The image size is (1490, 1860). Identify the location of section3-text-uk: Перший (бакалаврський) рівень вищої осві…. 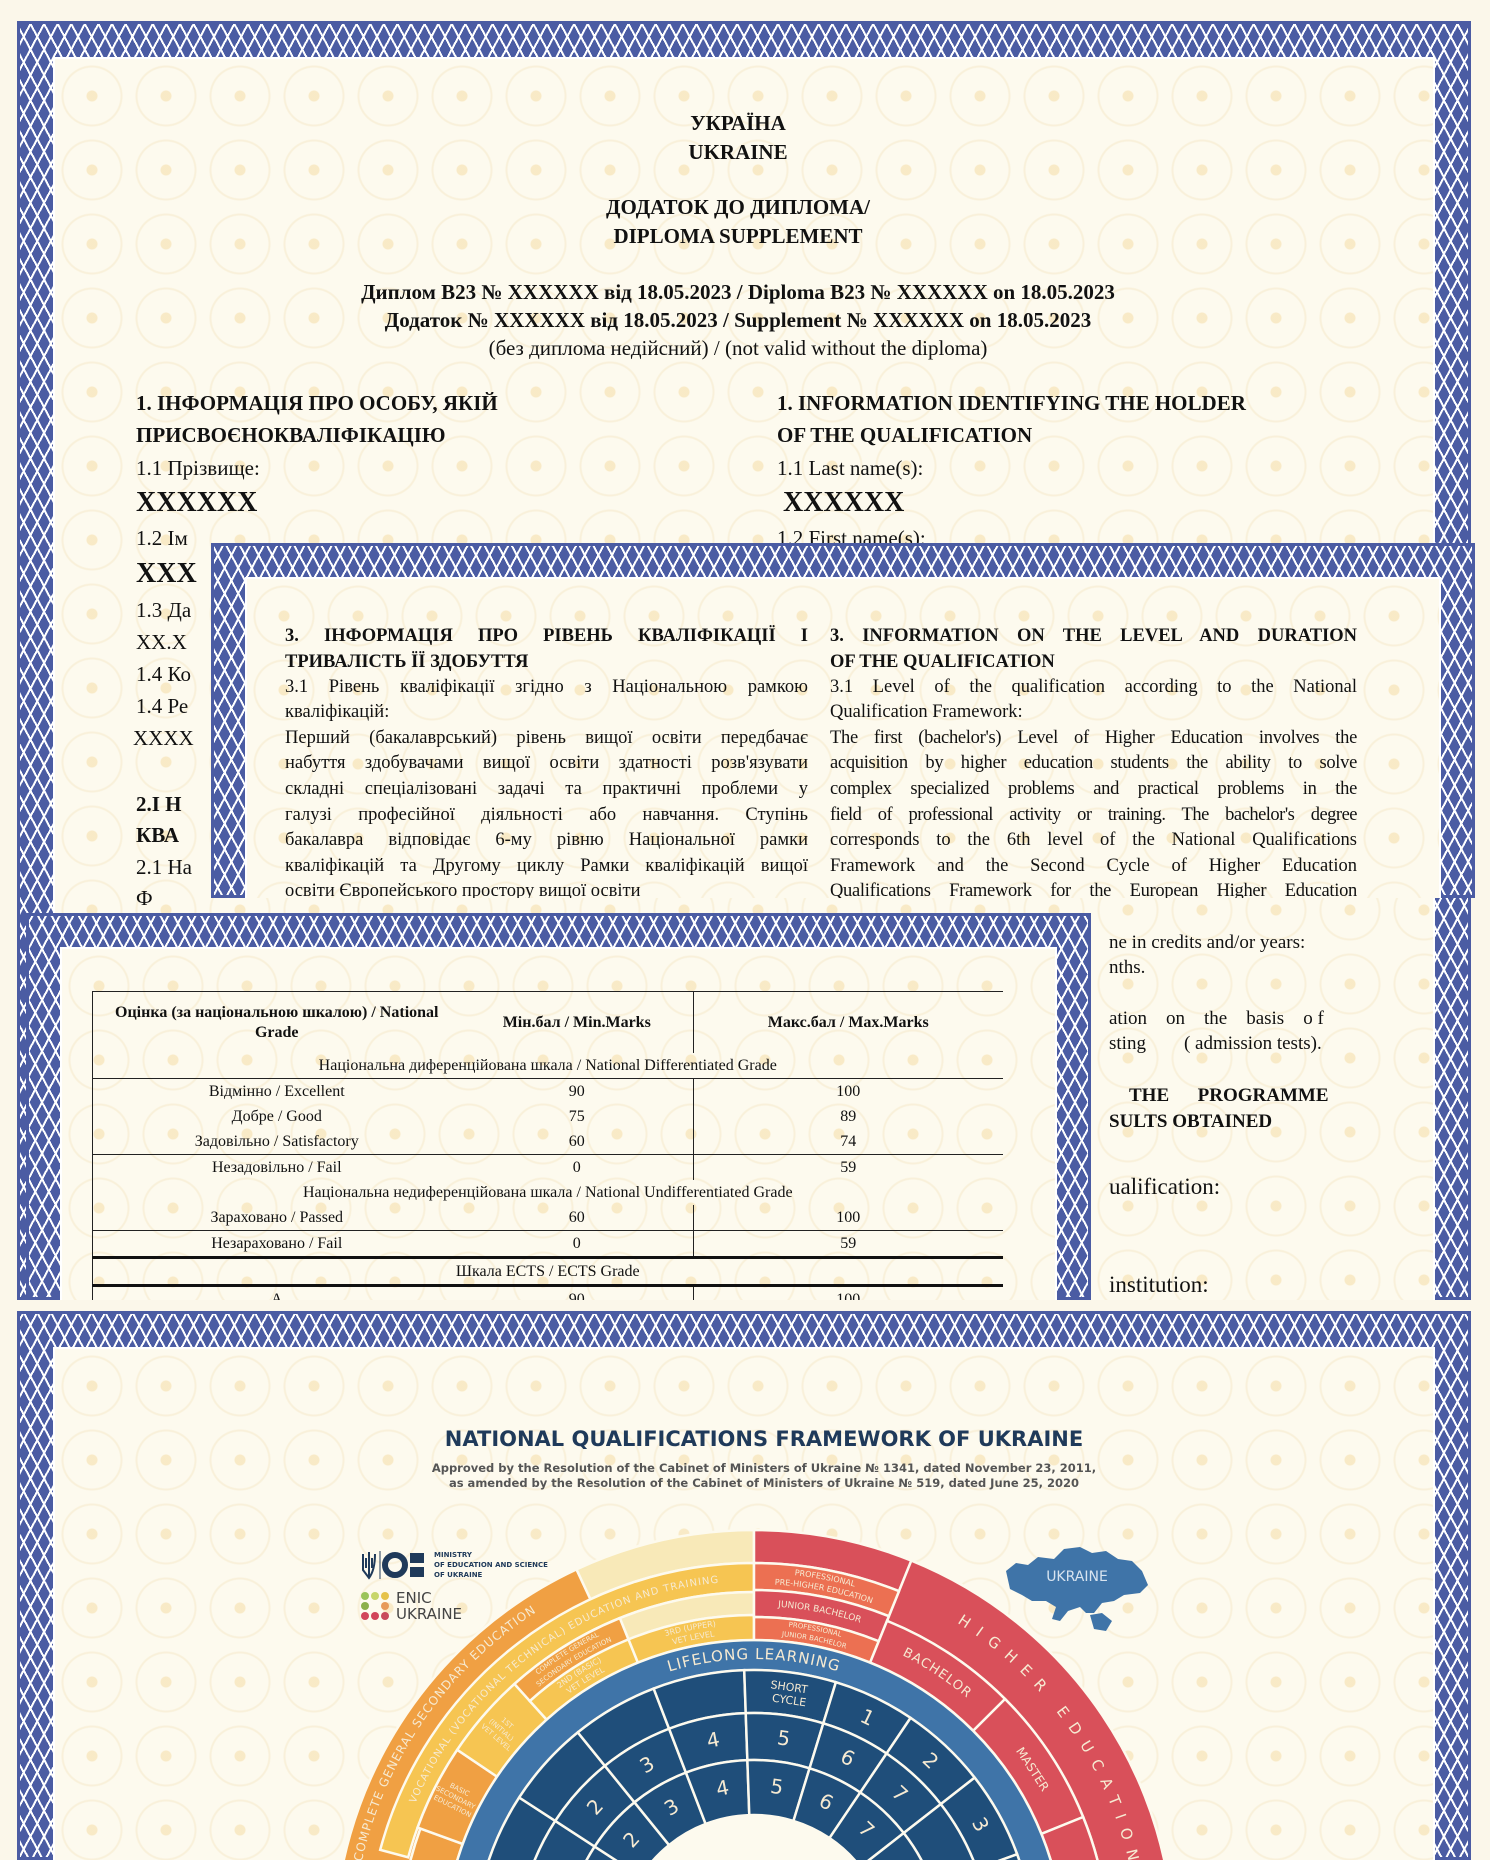
(546, 738).